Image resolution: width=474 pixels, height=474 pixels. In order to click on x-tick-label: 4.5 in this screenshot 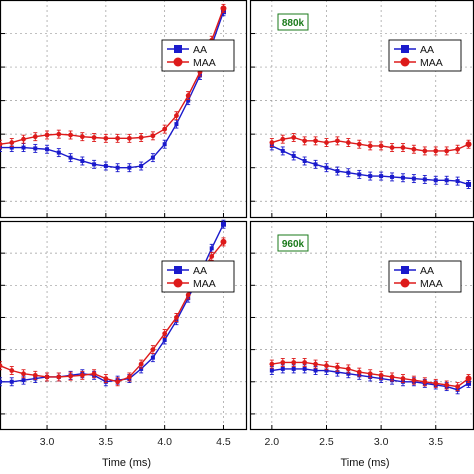, I will do `click(223, 442)`.